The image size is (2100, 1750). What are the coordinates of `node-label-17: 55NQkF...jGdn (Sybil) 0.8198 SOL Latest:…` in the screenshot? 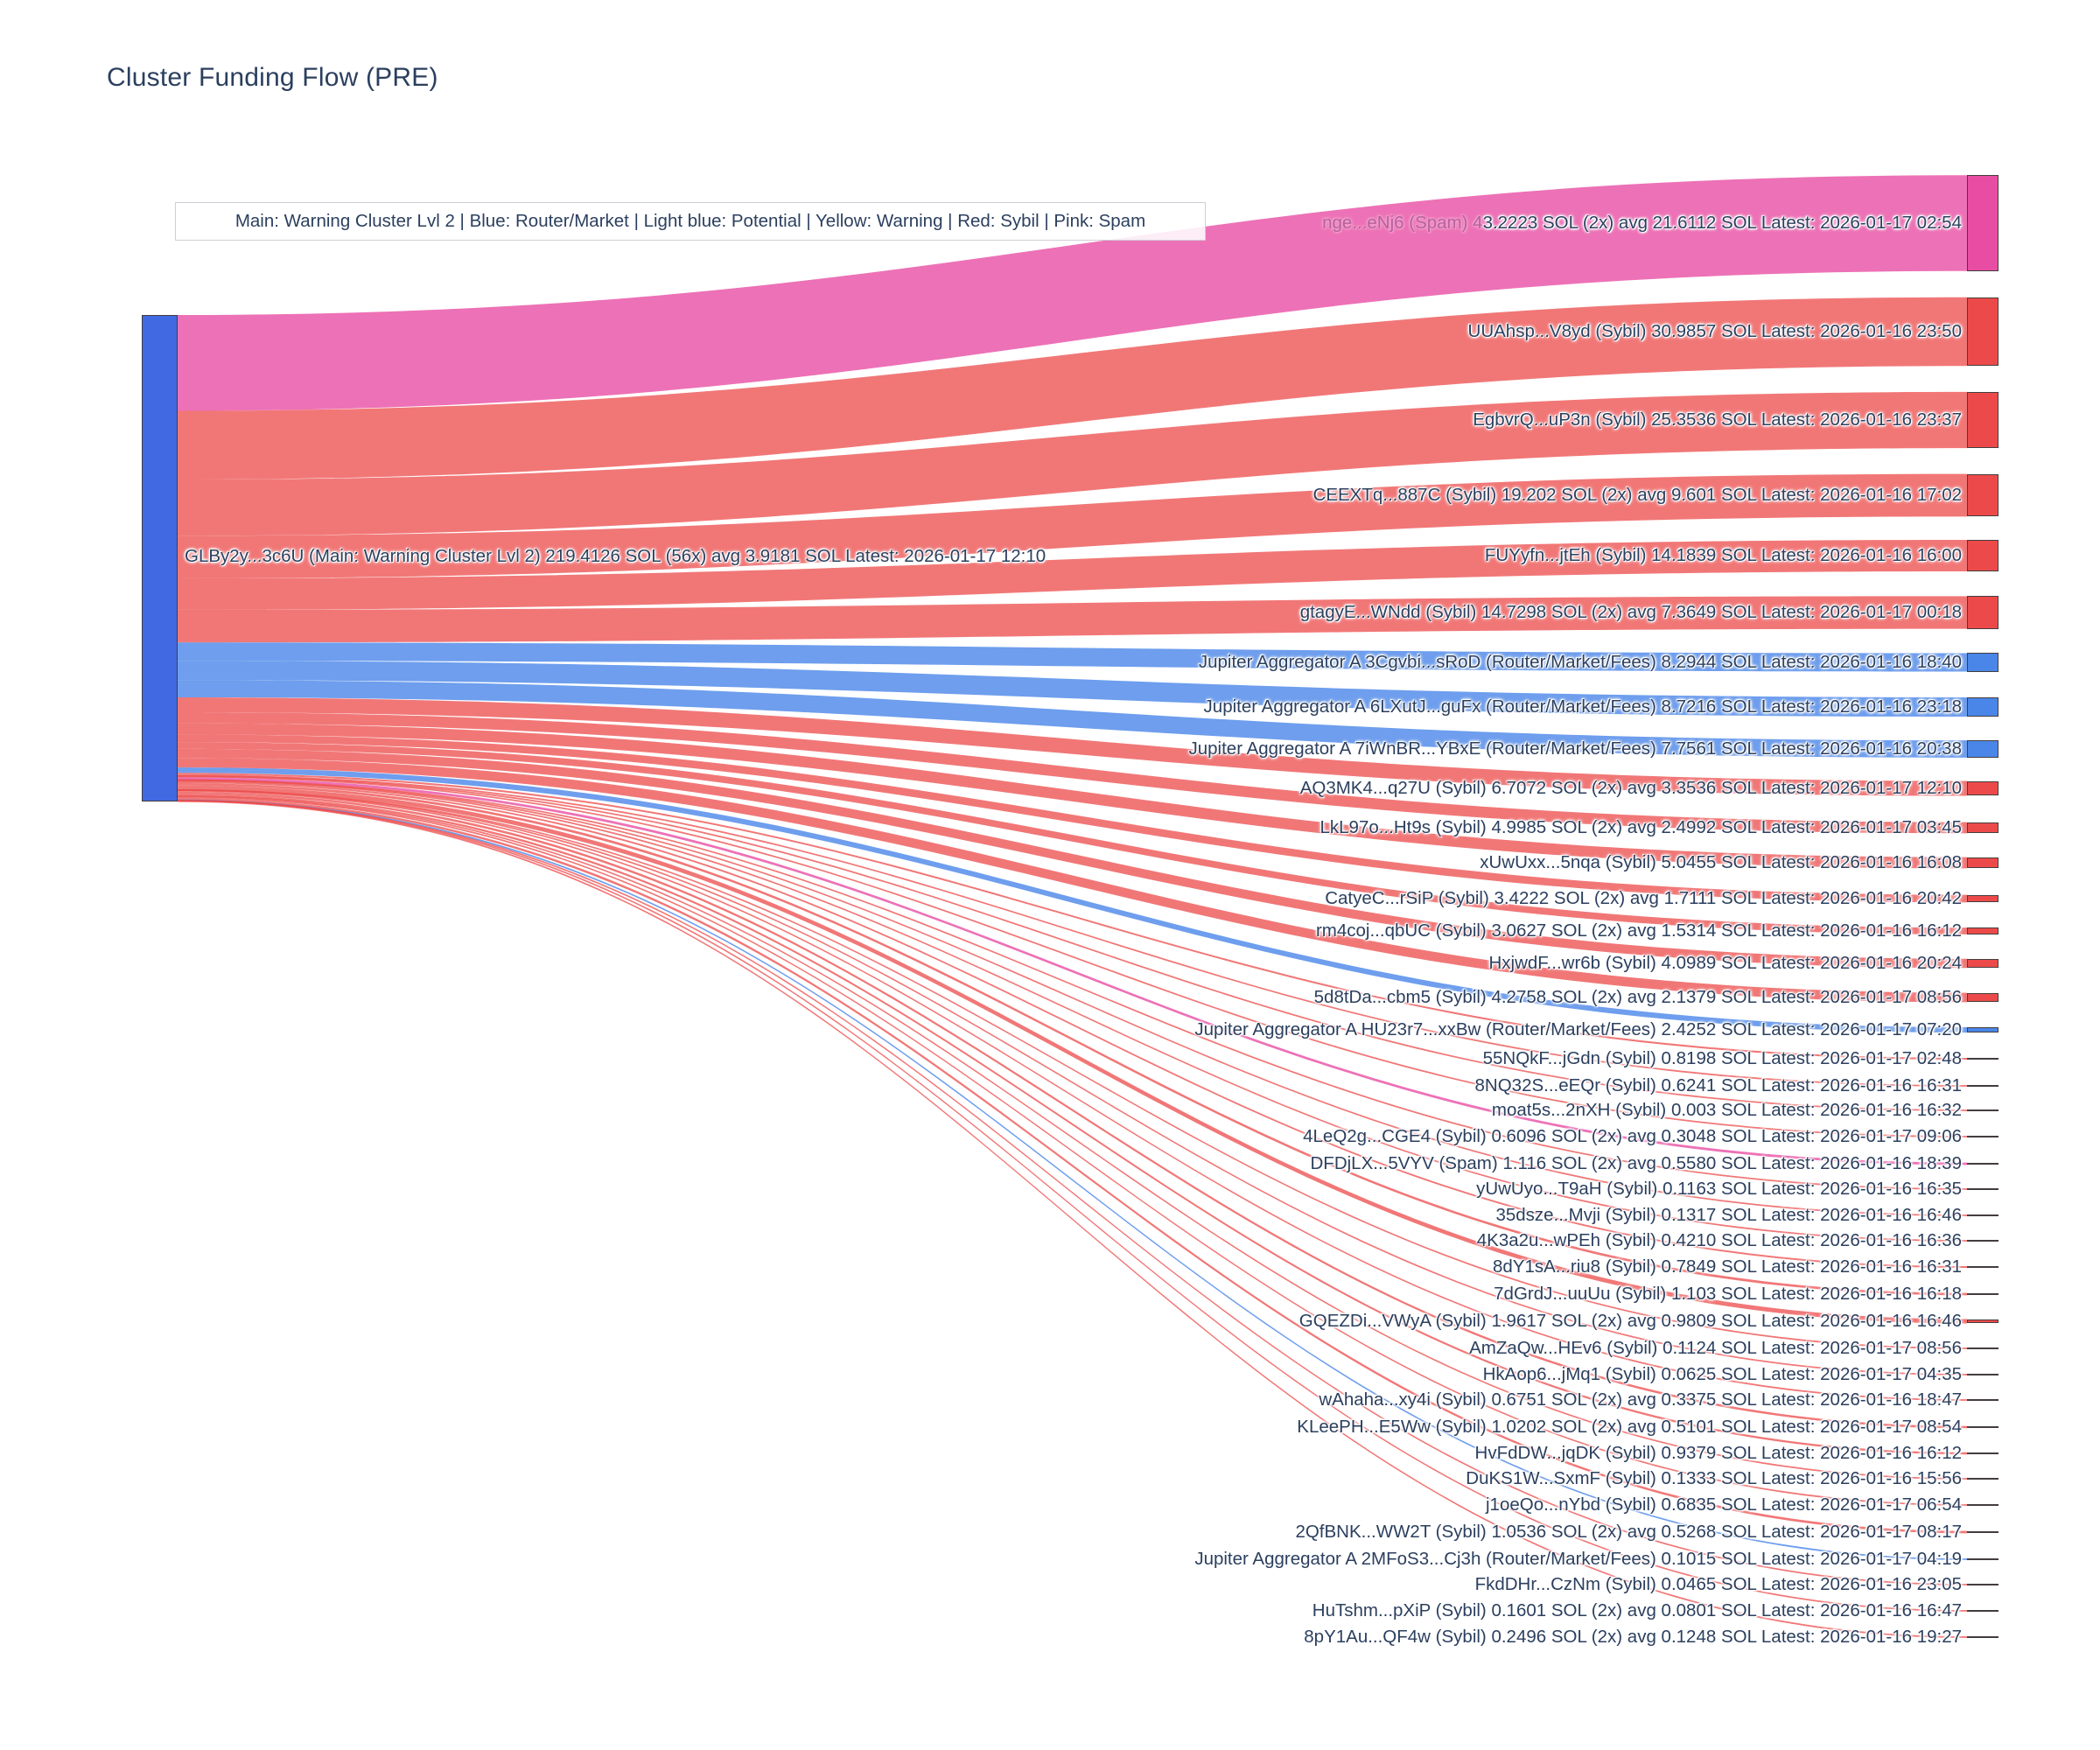 It's located at (1722, 1058).